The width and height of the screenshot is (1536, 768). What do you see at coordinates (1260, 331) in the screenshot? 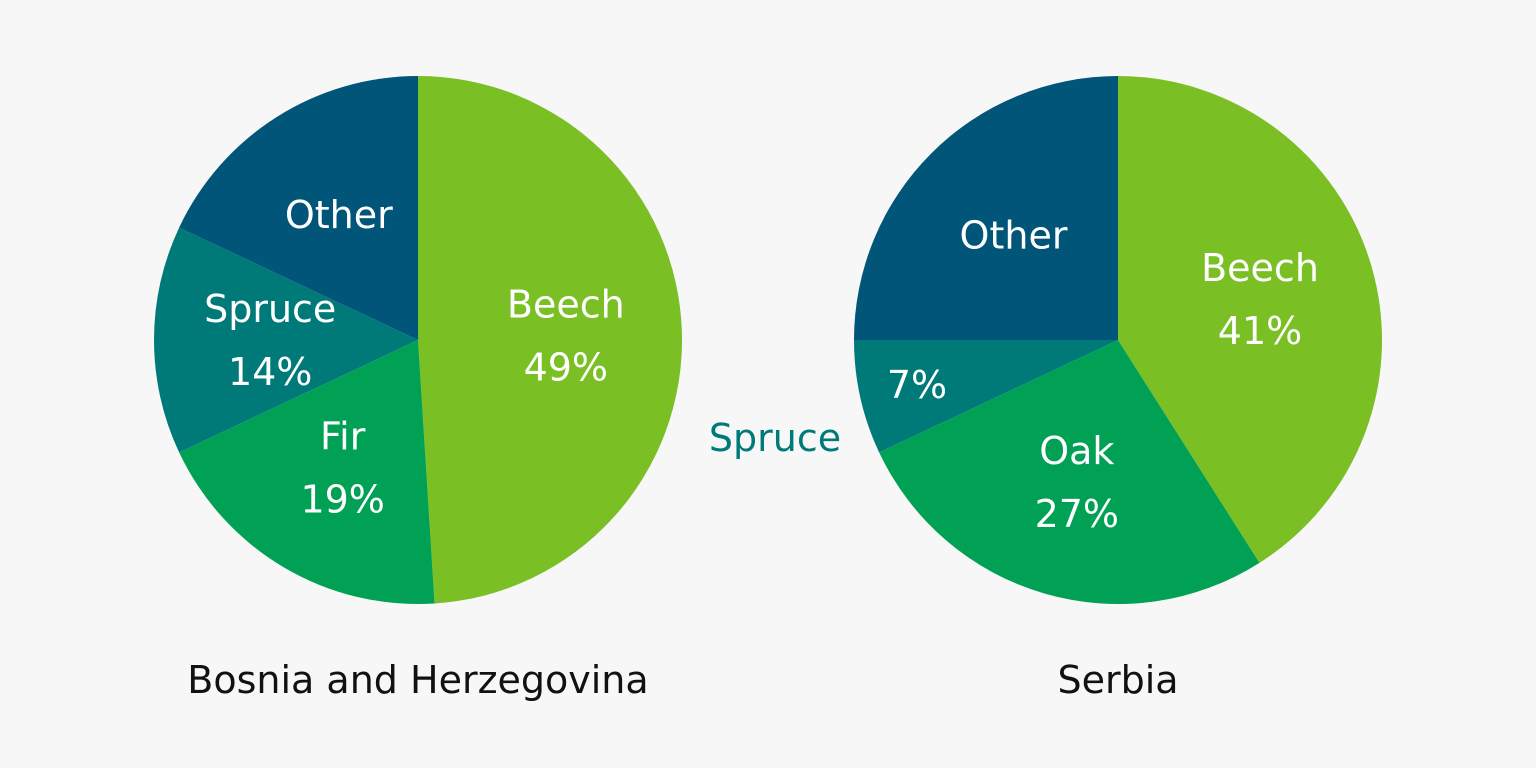
I see `slice-value: 41%` at bounding box center [1260, 331].